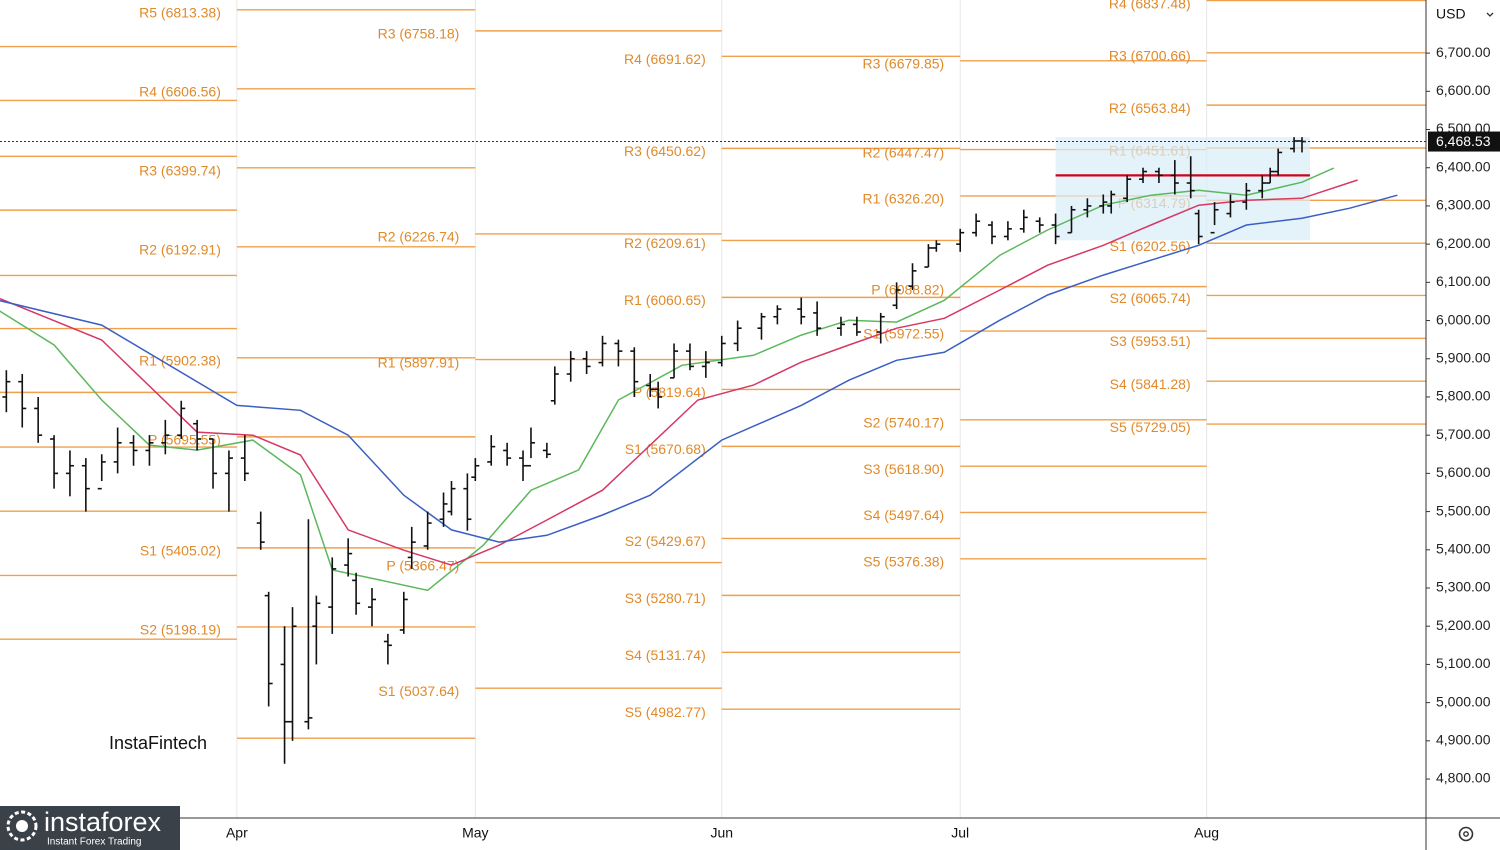 This screenshot has height=850, width=1500. I want to click on pivot-label: R2 (6447.47), so click(903, 152).